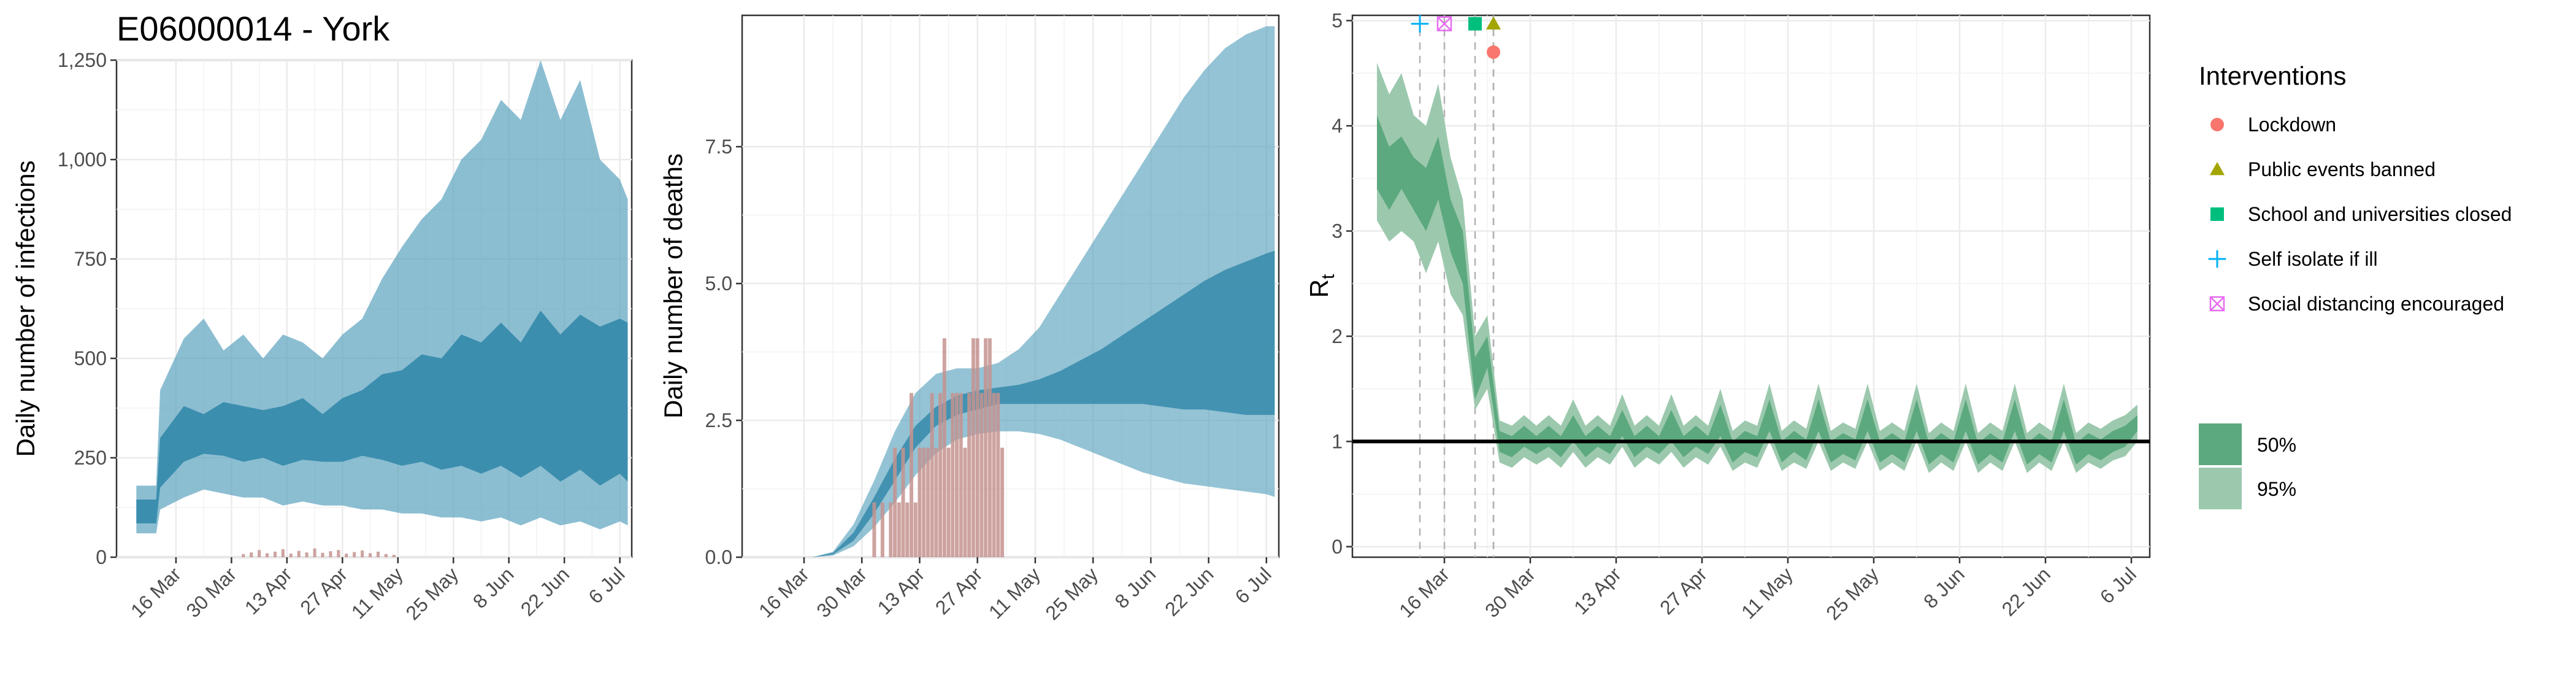  Describe the element at coordinates (382, 297) in the screenshot. I see `infections-bands` at that location.